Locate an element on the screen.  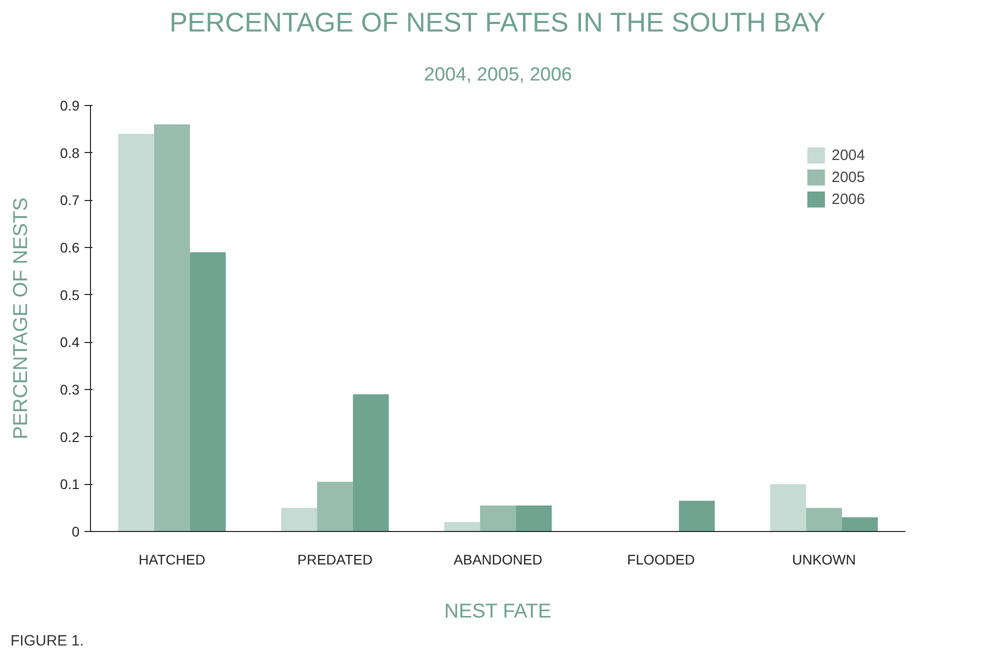
y-tick-label: 0.3 is located at coordinates (70, 390).